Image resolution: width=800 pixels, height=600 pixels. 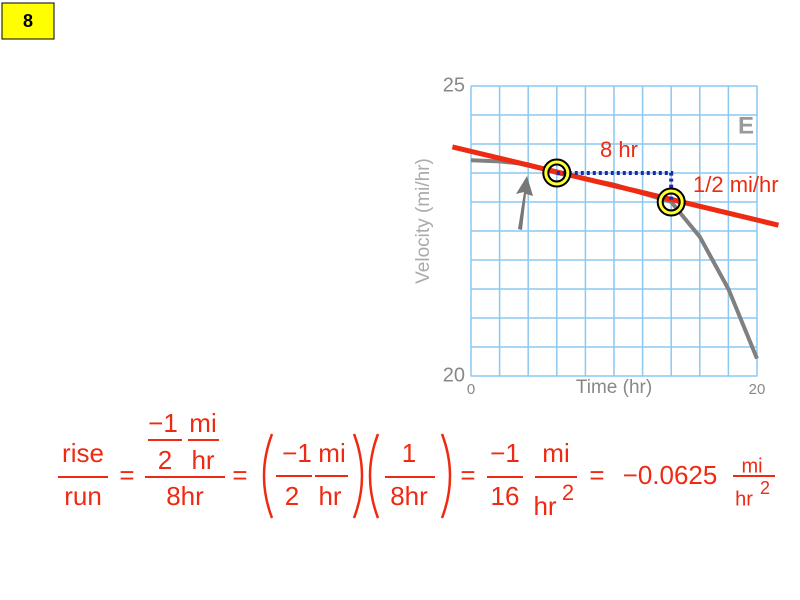 What do you see at coordinates (736, 184) in the screenshot?
I see `annotation: 1/2 mi/hr` at bounding box center [736, 184].